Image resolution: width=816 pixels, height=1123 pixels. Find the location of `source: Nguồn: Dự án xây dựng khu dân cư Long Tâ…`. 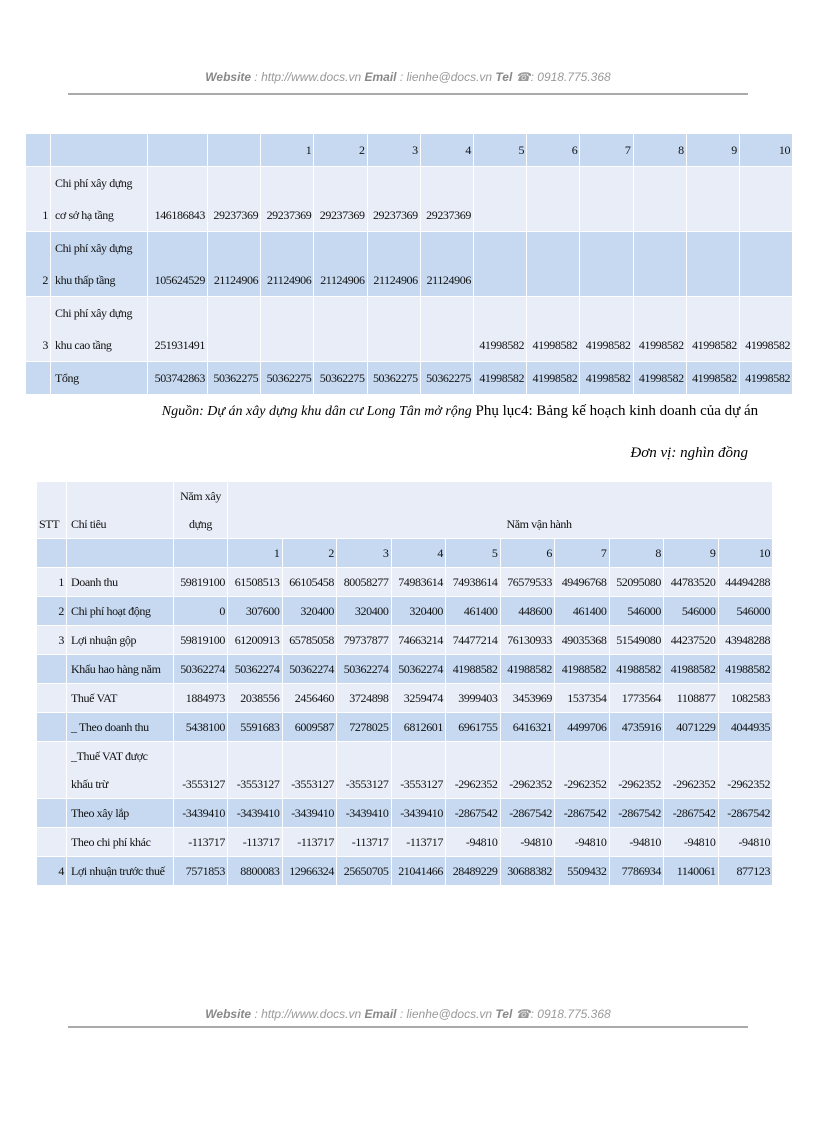

source: Nguồn: Dự án xây dựng khu dân cư Long Tâ… is located at coordinates (316, 411).